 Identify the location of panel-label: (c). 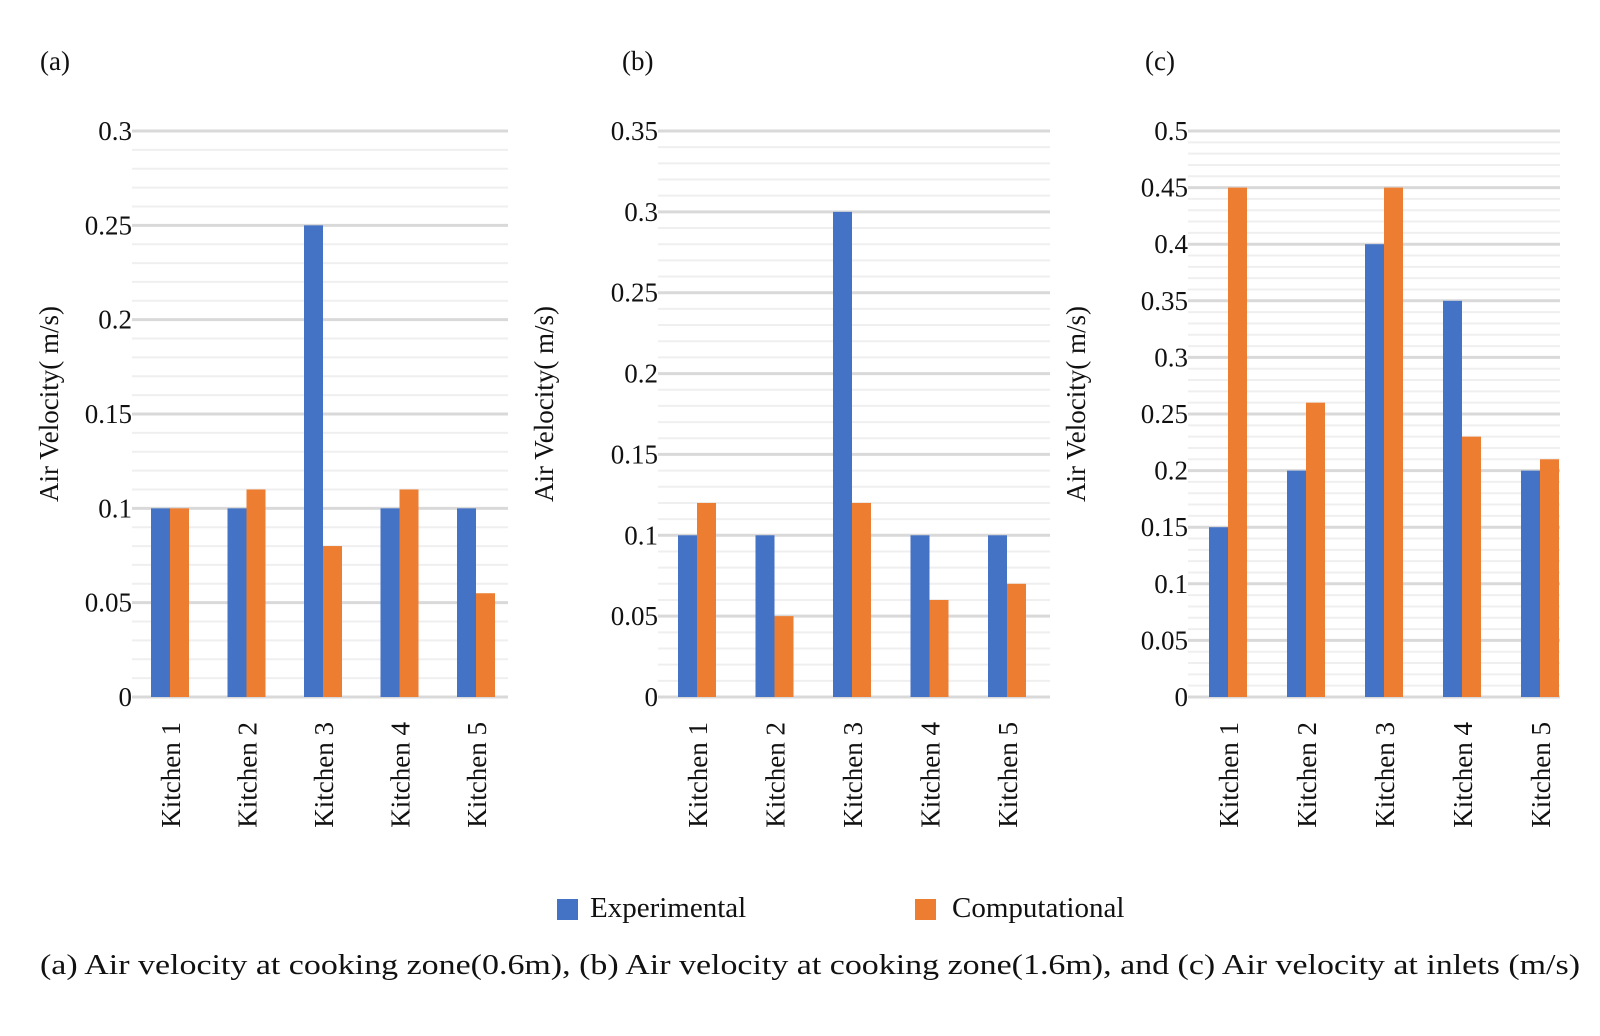
(1160, 61).